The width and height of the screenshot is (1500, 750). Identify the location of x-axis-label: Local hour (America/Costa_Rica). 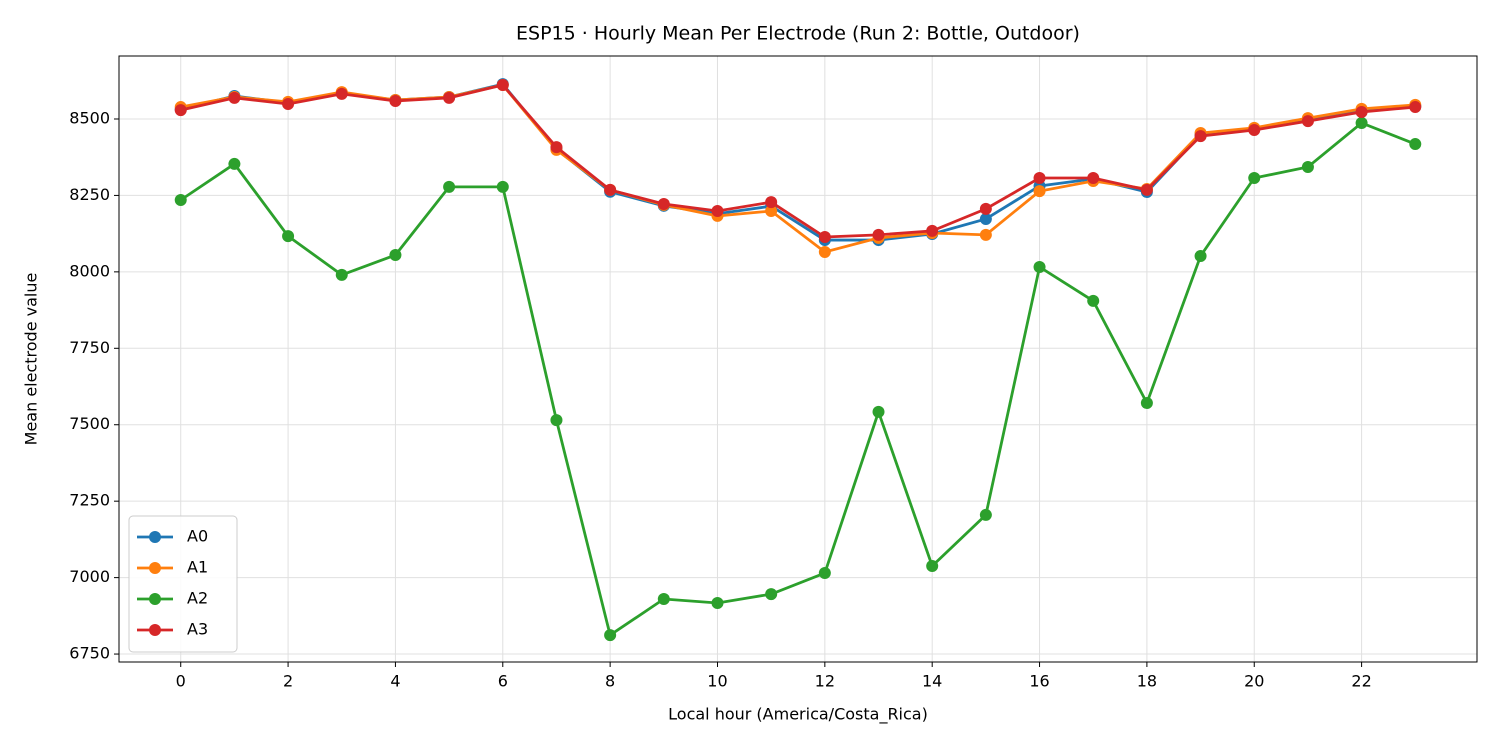
(798, 715).